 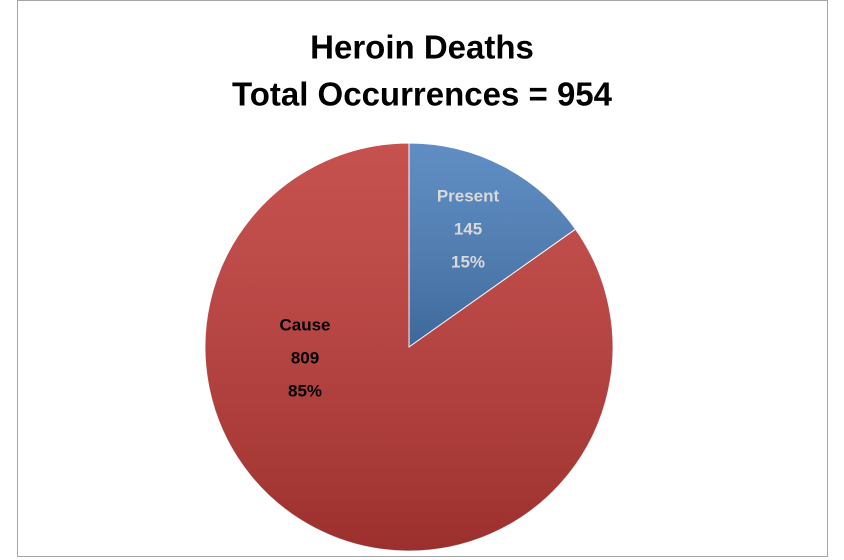 What do you see at coordinates (422, 47) in the screenshot?
I see `chart-title: Heroin Deaths` at bounding box center [422, 47].